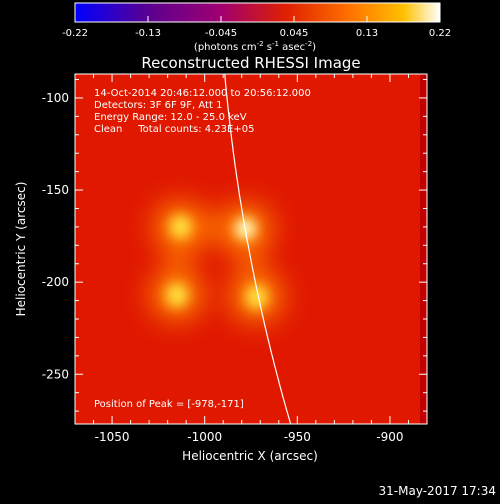  What do you see at coordinates (250, 63) in the screenshot?
I see `chart-title: Reconstructed RHESSI Image` at bounding box center [250, 63].